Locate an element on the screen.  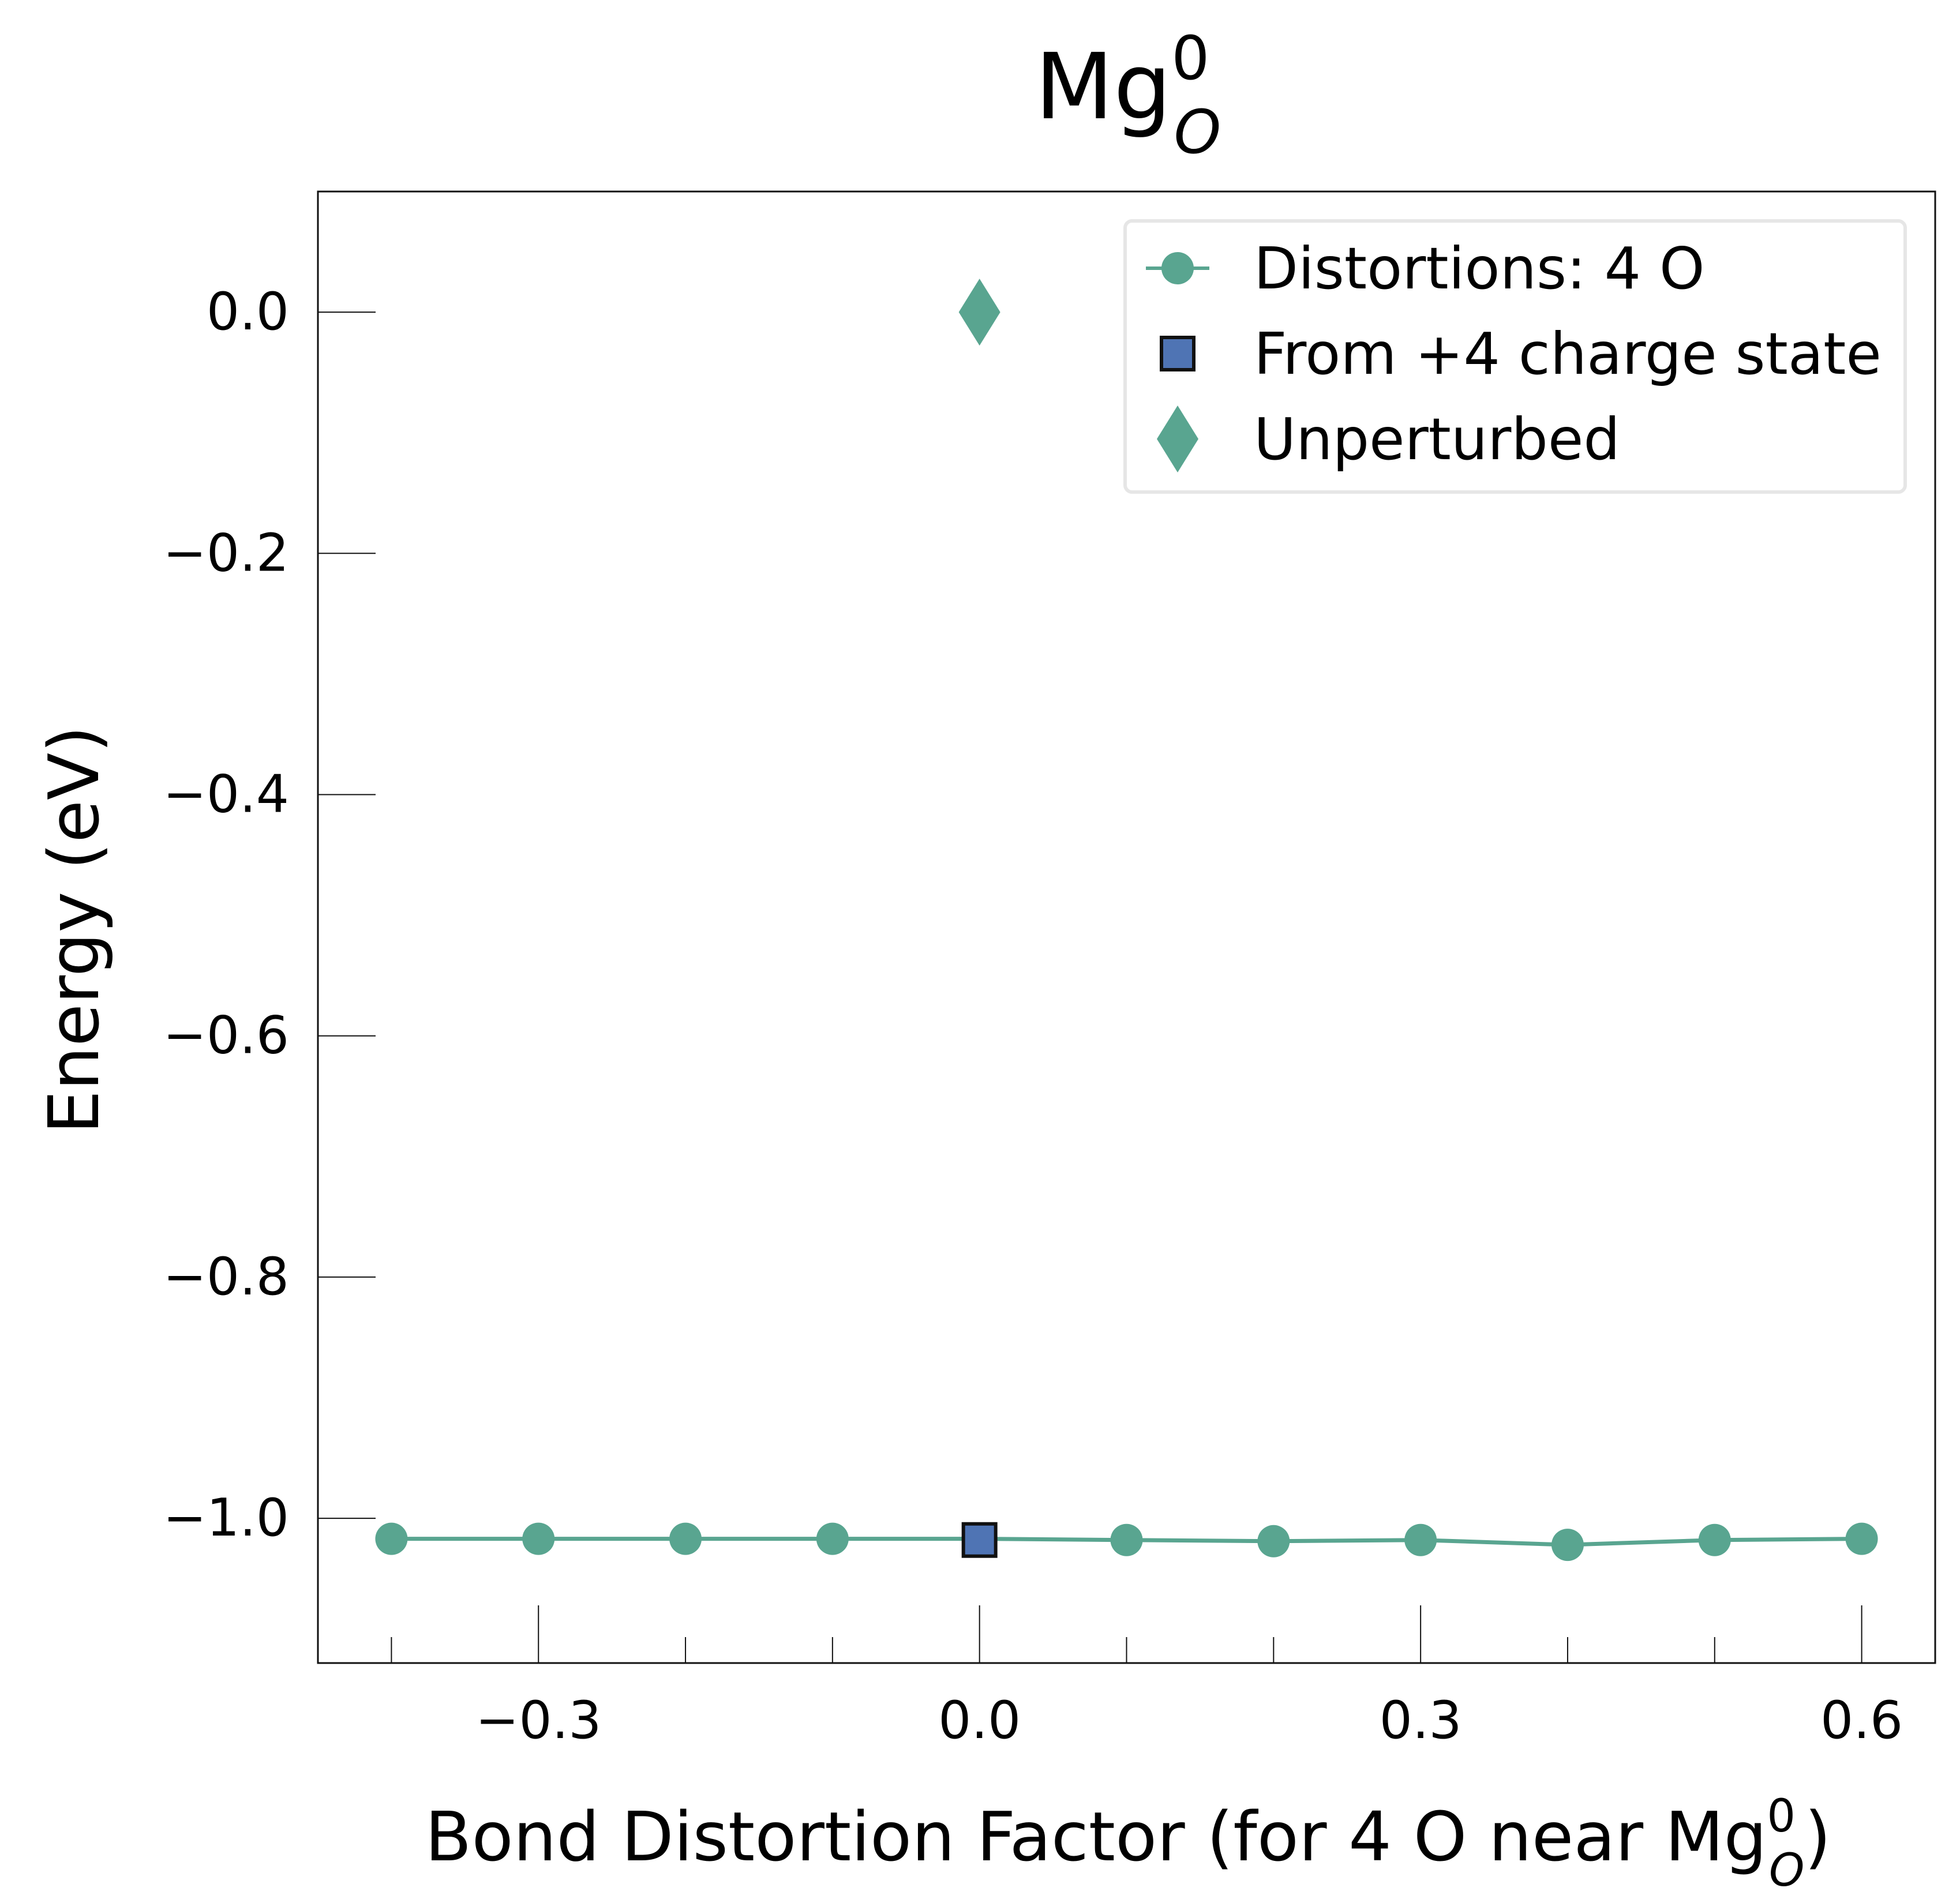
x-axis-label-suffix: ) is located at coordinates (1817, 1836).